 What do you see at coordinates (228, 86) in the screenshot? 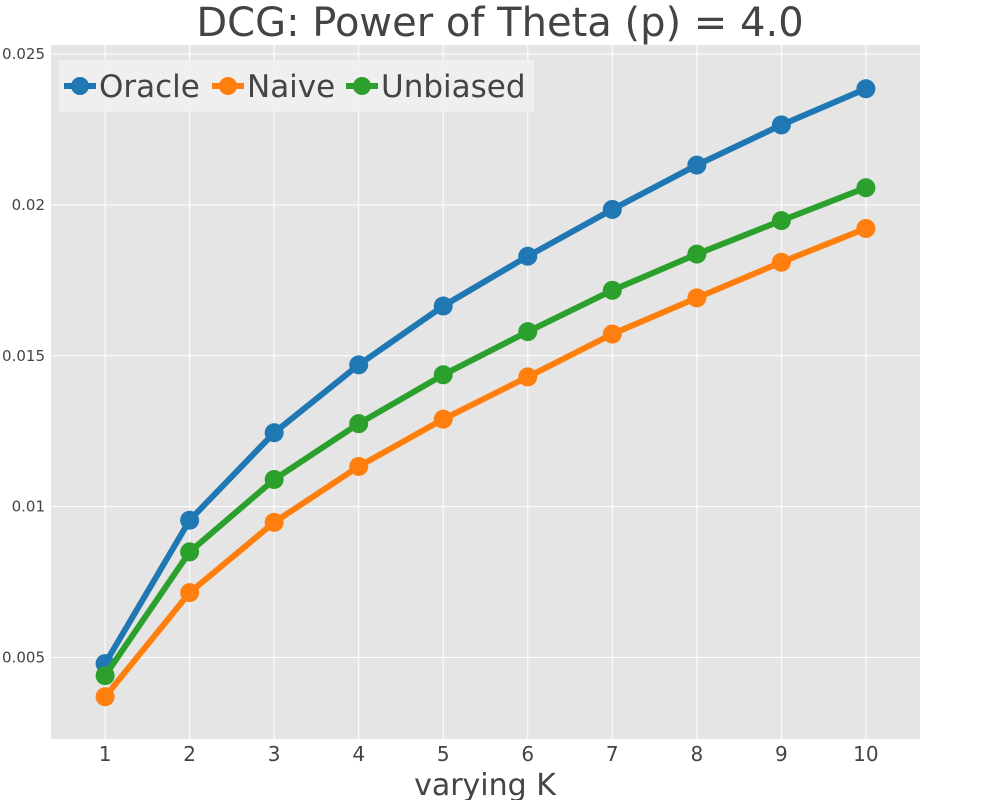
I see `legend-swatch-marker-naive` at bounding box center [228, 86].